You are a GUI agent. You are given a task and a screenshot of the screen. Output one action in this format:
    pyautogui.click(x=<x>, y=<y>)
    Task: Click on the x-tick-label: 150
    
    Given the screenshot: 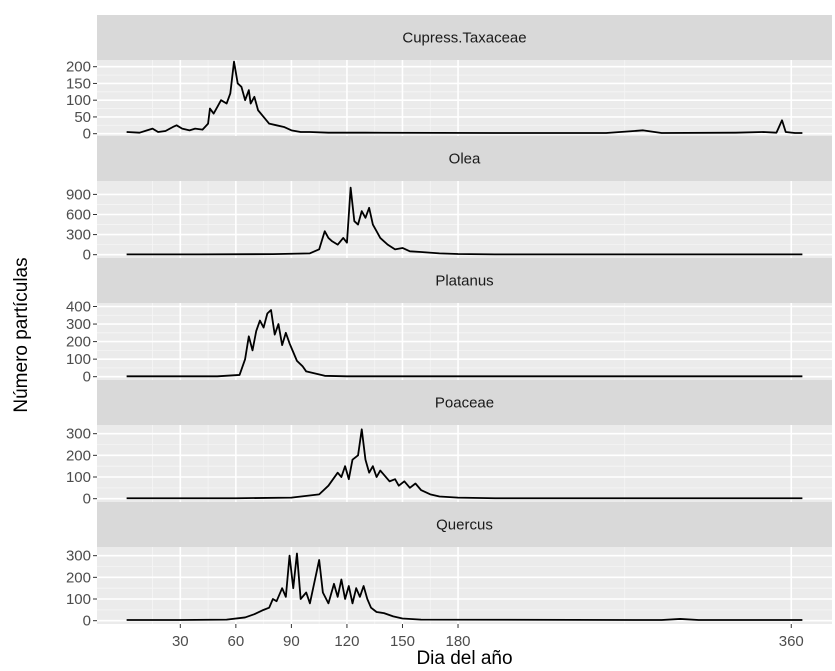 What is the action you would take?
    pyautogui.click(x=402, y=641)
    